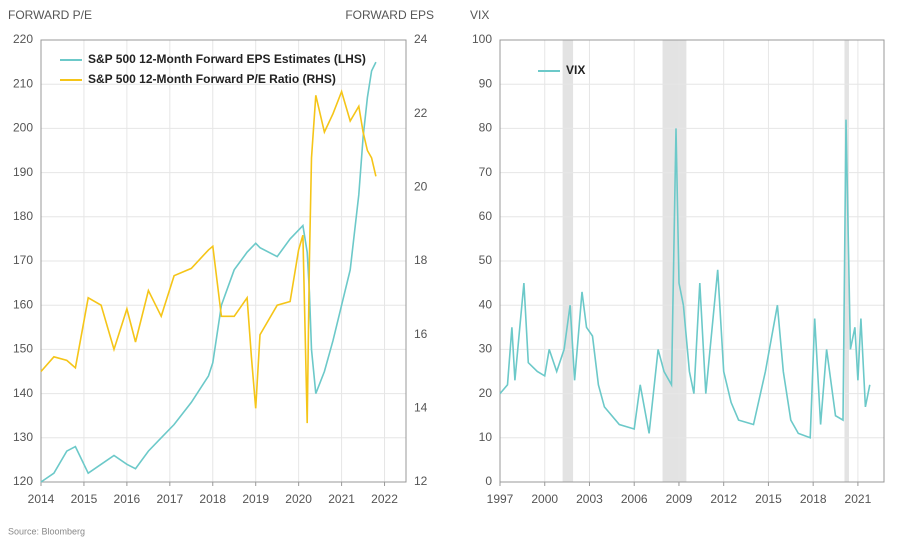  Describe the element at coordinates (486, 128) in the screenshot. I see `y-tick-label: 80` at that location.